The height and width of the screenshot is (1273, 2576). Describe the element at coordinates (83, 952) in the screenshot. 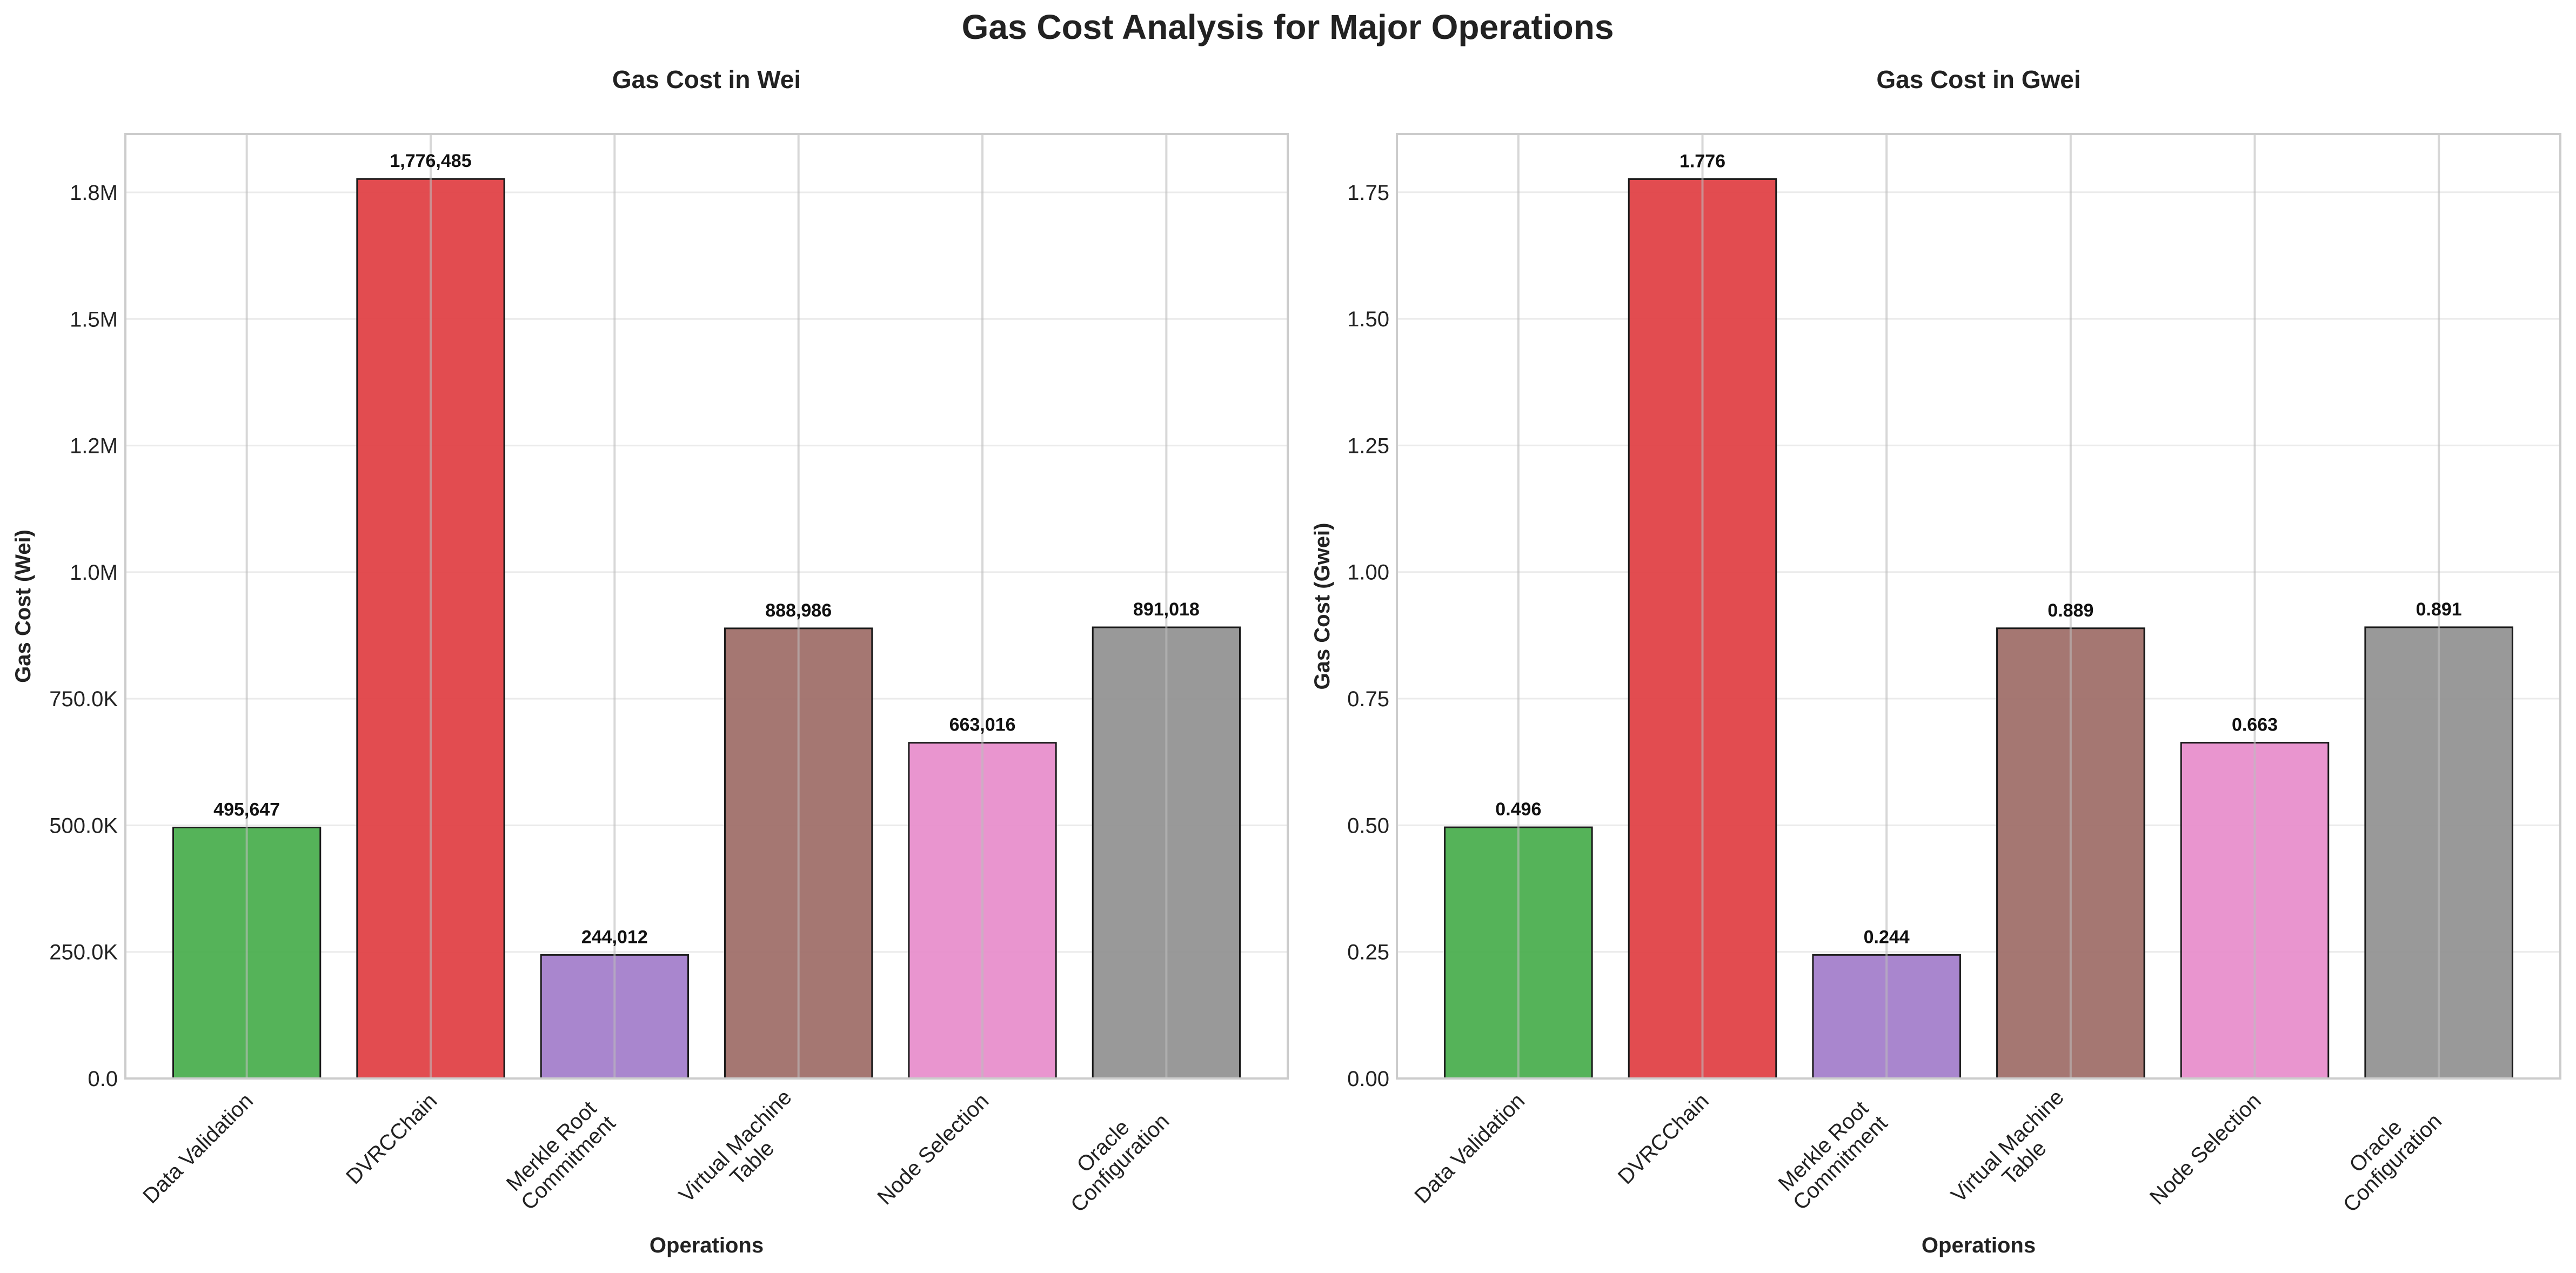

I see `y-tick-label: 250.0K` at that location.